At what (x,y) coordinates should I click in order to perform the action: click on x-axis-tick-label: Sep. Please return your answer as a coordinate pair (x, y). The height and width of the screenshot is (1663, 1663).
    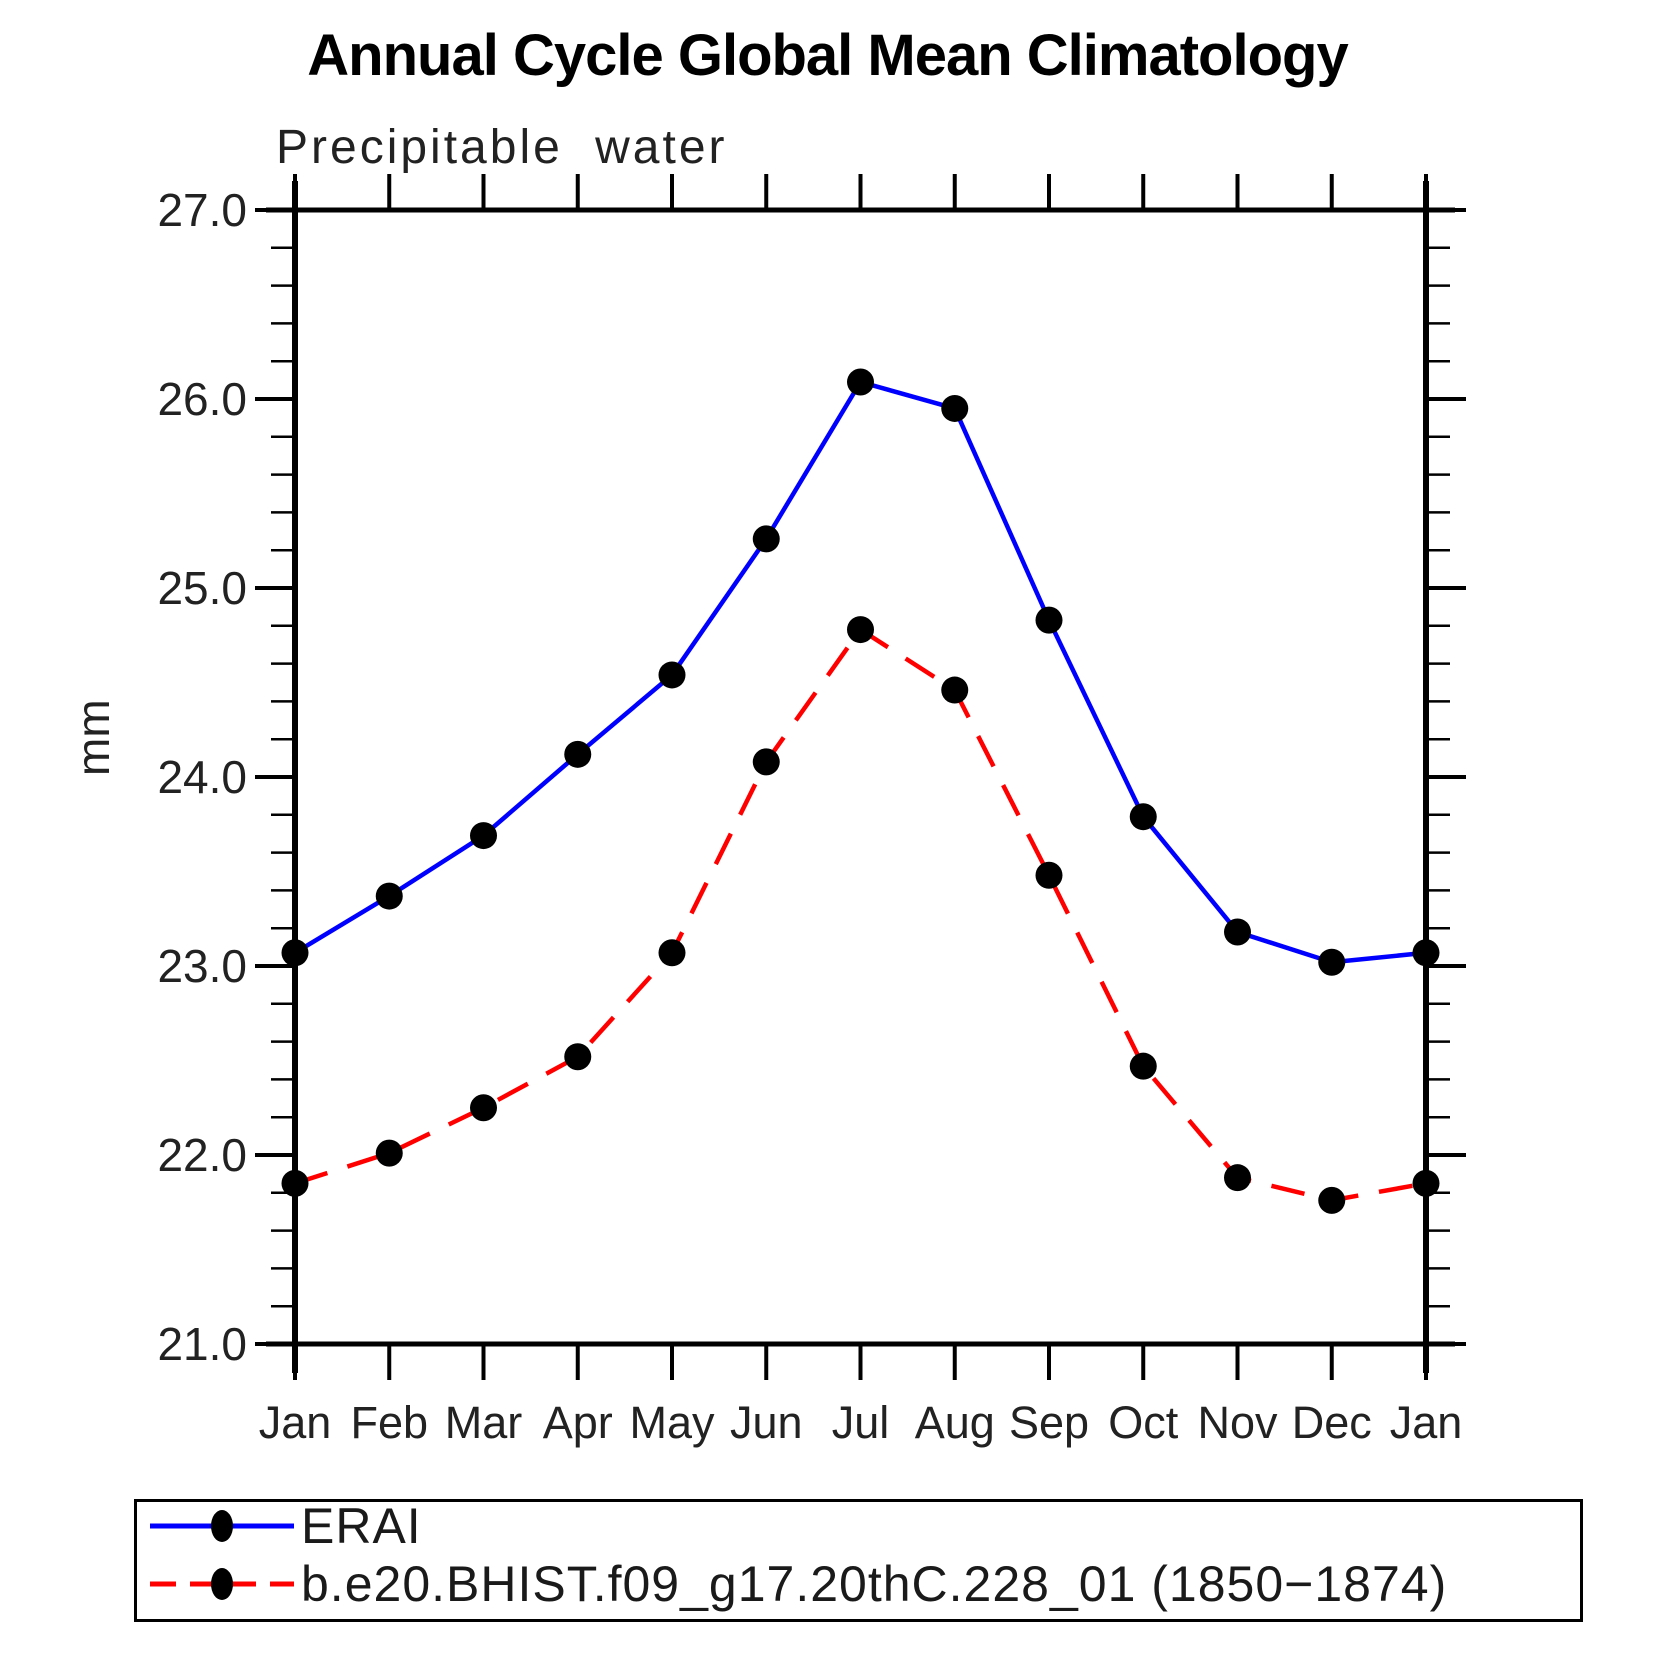
    Looking at the image, I should click on (1049, 1422).